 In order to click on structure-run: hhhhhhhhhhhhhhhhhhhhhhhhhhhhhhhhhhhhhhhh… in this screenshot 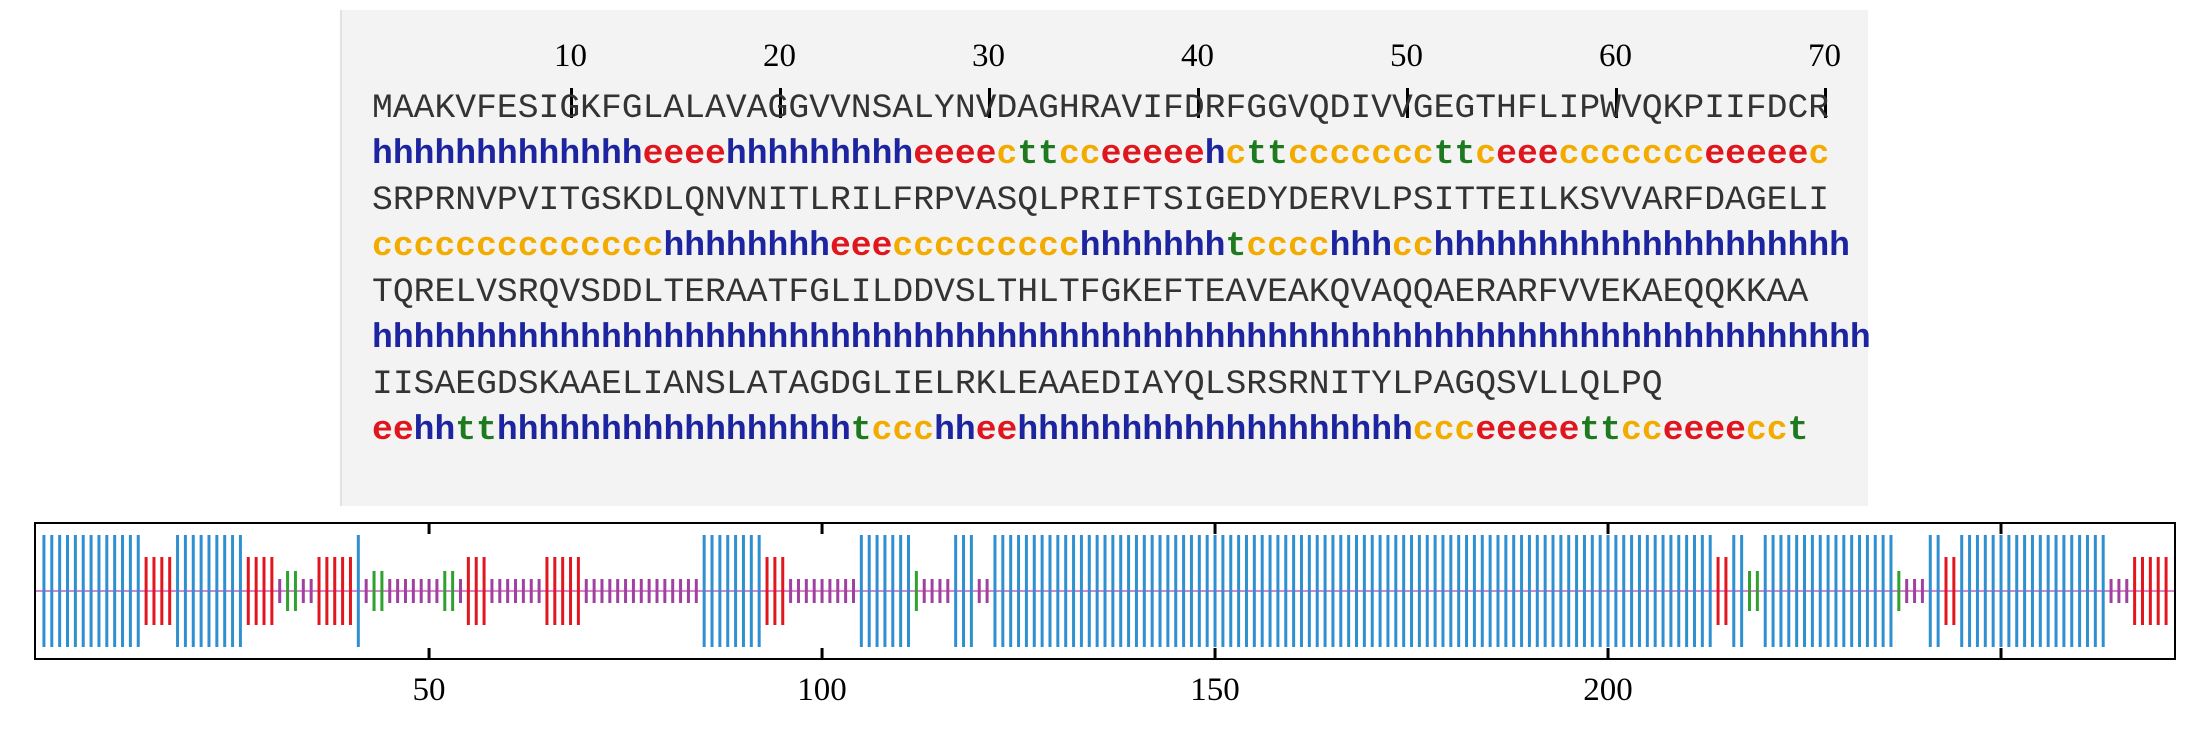, I will do `click(1121, 338)`.